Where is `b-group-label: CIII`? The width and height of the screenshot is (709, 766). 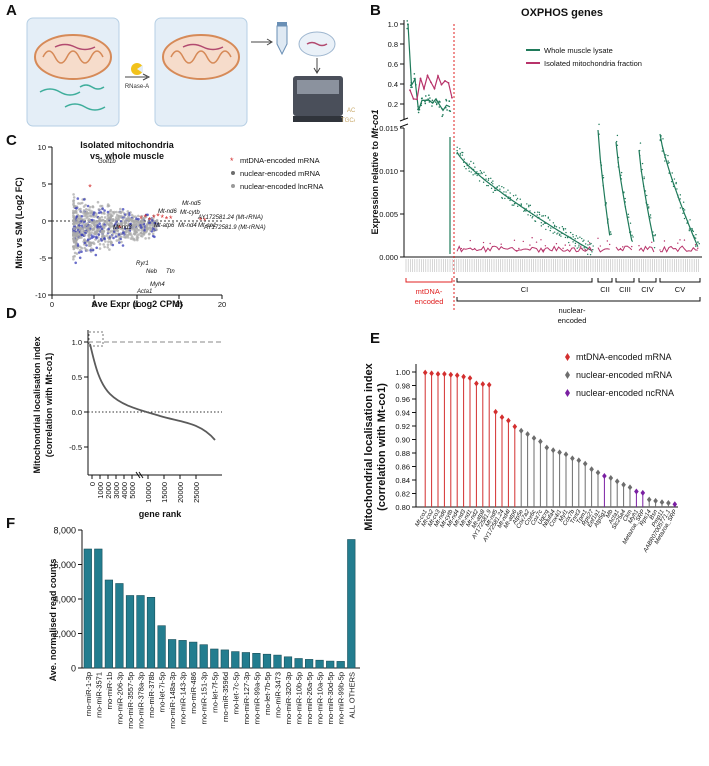 b-group-label: CIII is located at coordinates (625, 289).